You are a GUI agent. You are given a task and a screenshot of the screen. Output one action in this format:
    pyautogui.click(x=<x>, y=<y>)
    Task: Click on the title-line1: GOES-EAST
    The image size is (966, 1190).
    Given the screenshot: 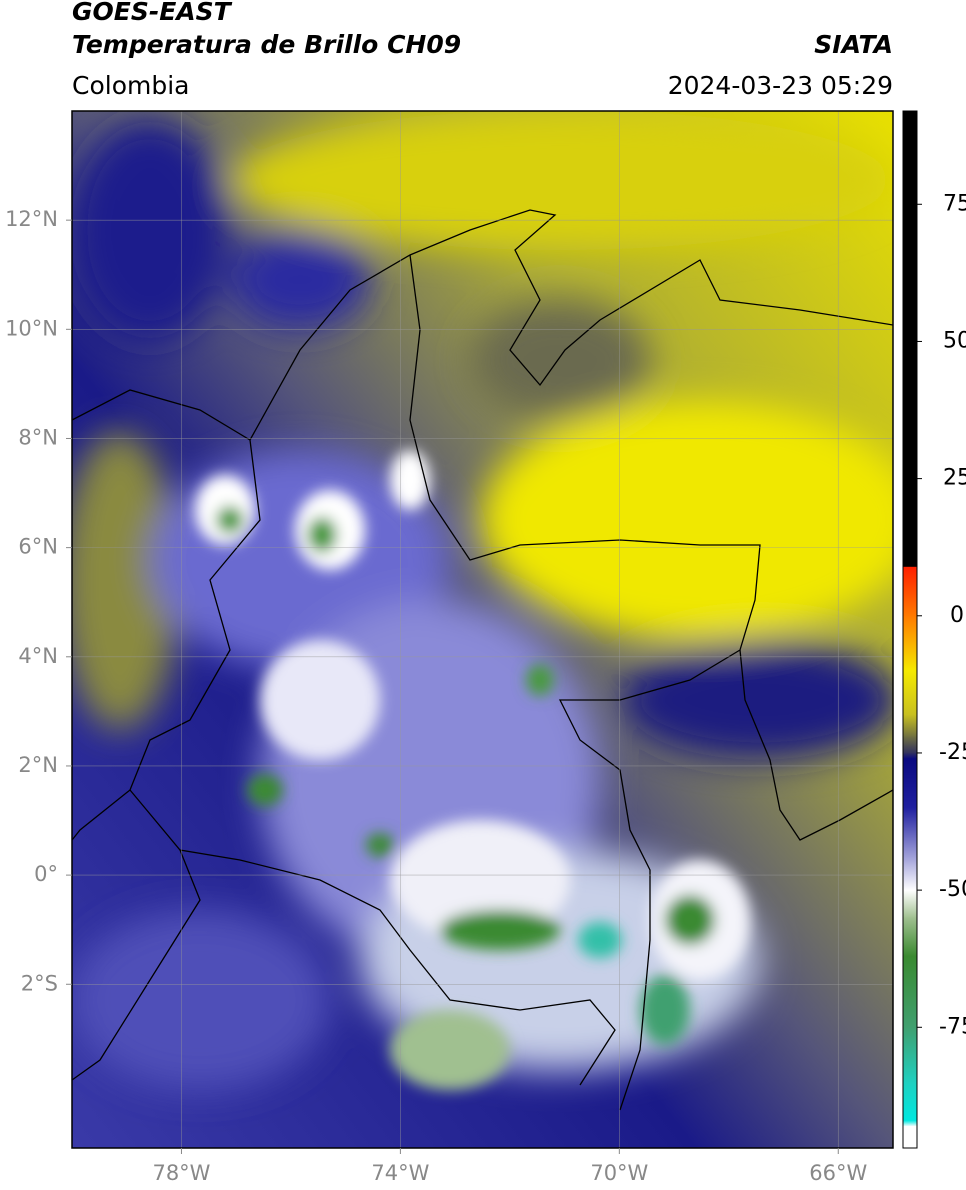 What is the action you would take?
    pyautogui.click(x=152, y=13)
    